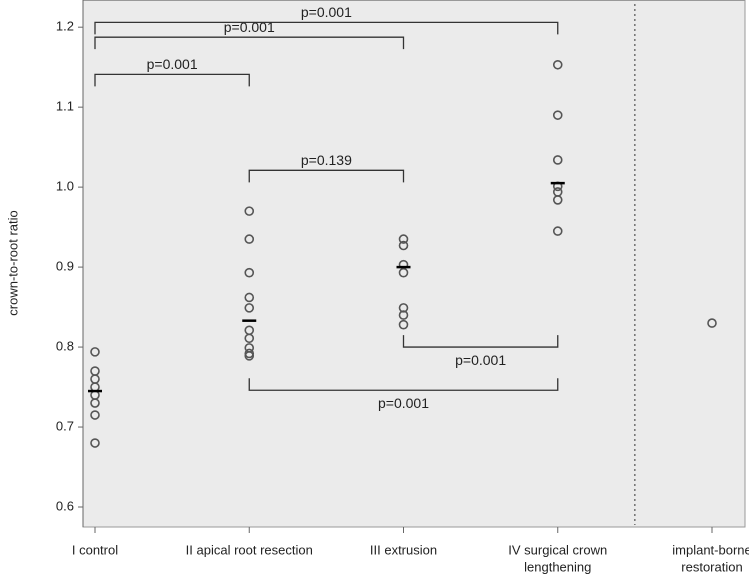 This screenshot has width=749, height=579. I want to click on y-tick-label: 0.9, so click(65, 266).